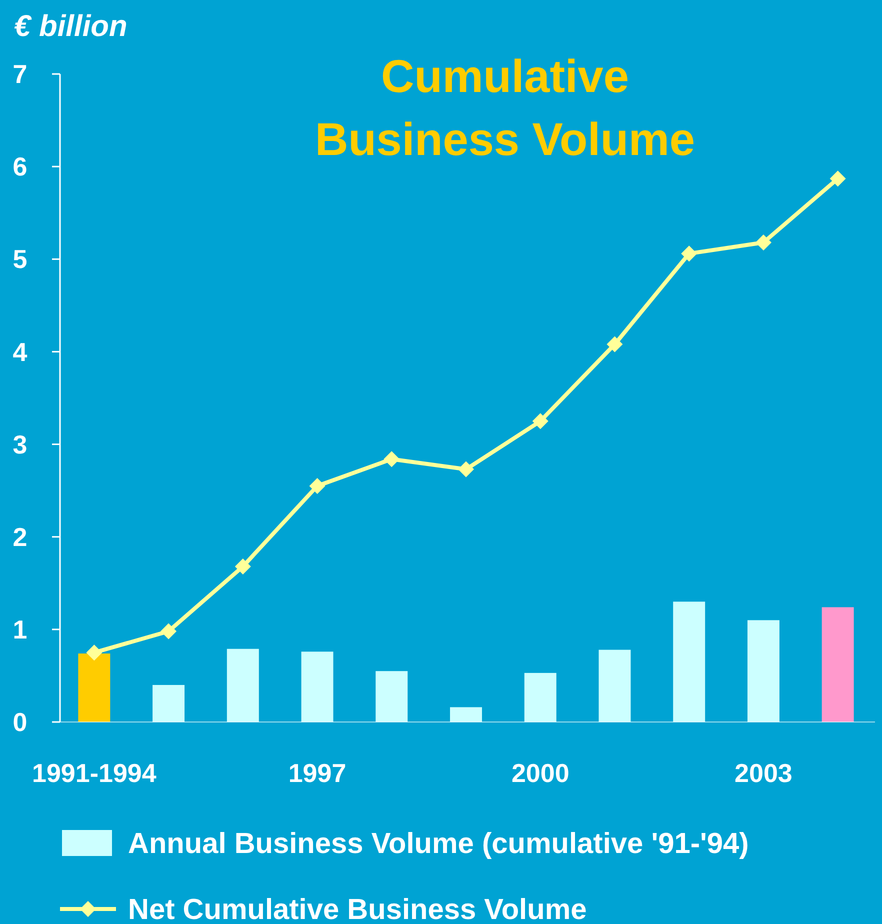 This screenshot has height=924, width=882. What do you see at coordinates (20, 444) in the screenshot?
I see `y-tick-label: 3` at bounding box center [20, 444].